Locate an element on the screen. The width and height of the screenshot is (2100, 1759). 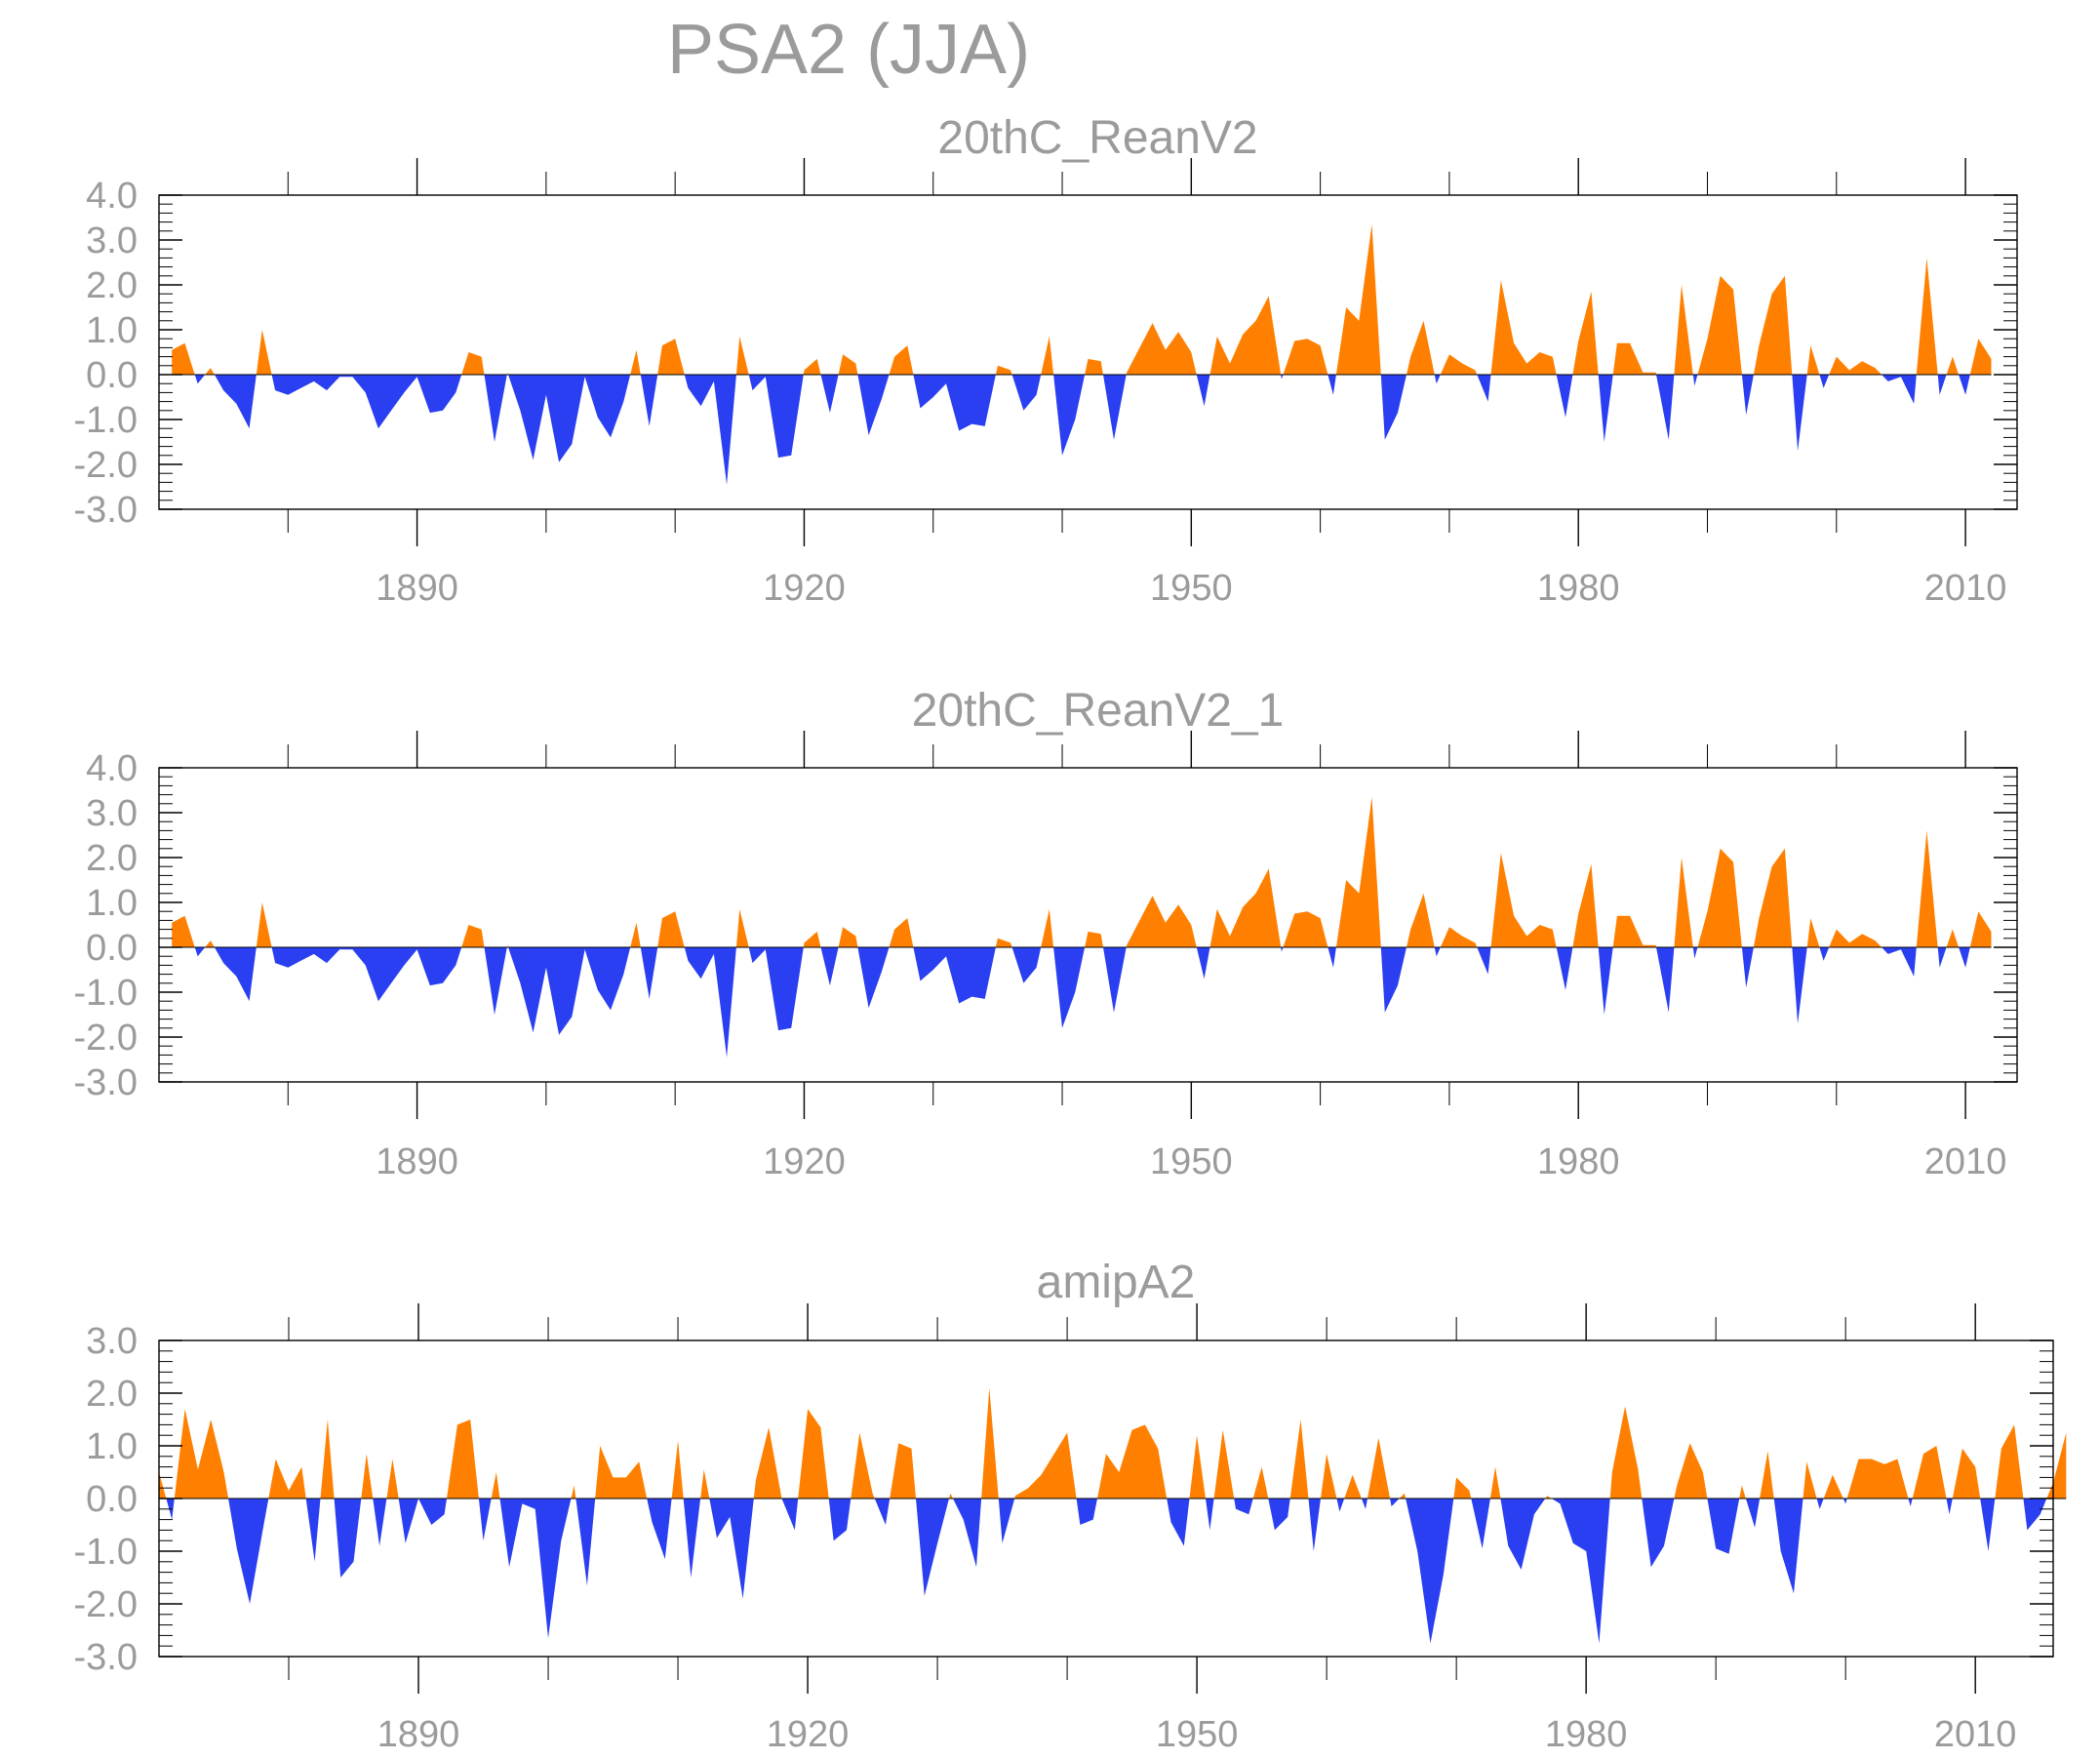
panel-title: amipA2 is located at coordinates (1116, 1282).